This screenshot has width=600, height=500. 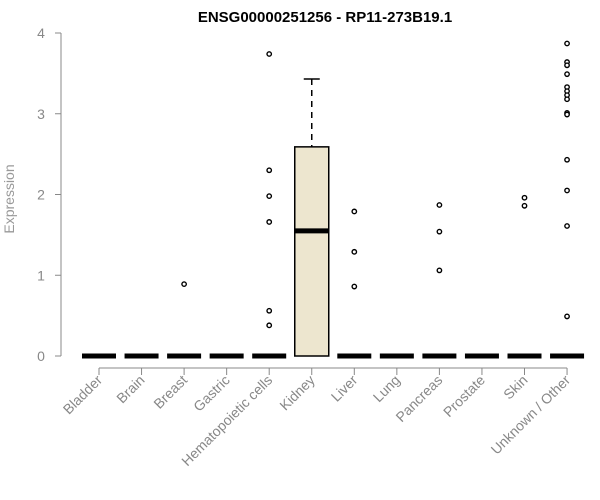 What do you see at coordinates (464, 396) in the screenshot?
I see `x-category-label: Prostate` at bounding box center [464, 396].